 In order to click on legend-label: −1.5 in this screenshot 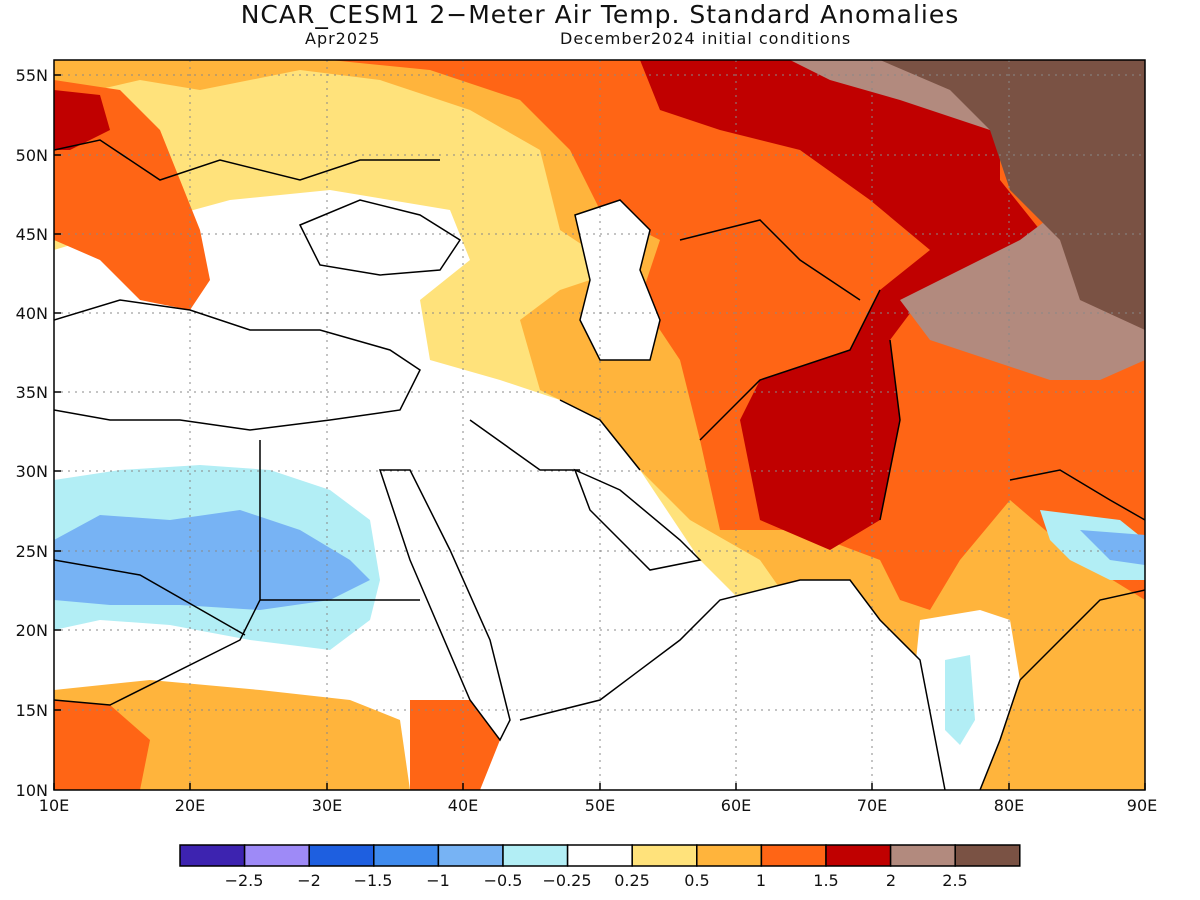, I will do `click(373, 880)`.